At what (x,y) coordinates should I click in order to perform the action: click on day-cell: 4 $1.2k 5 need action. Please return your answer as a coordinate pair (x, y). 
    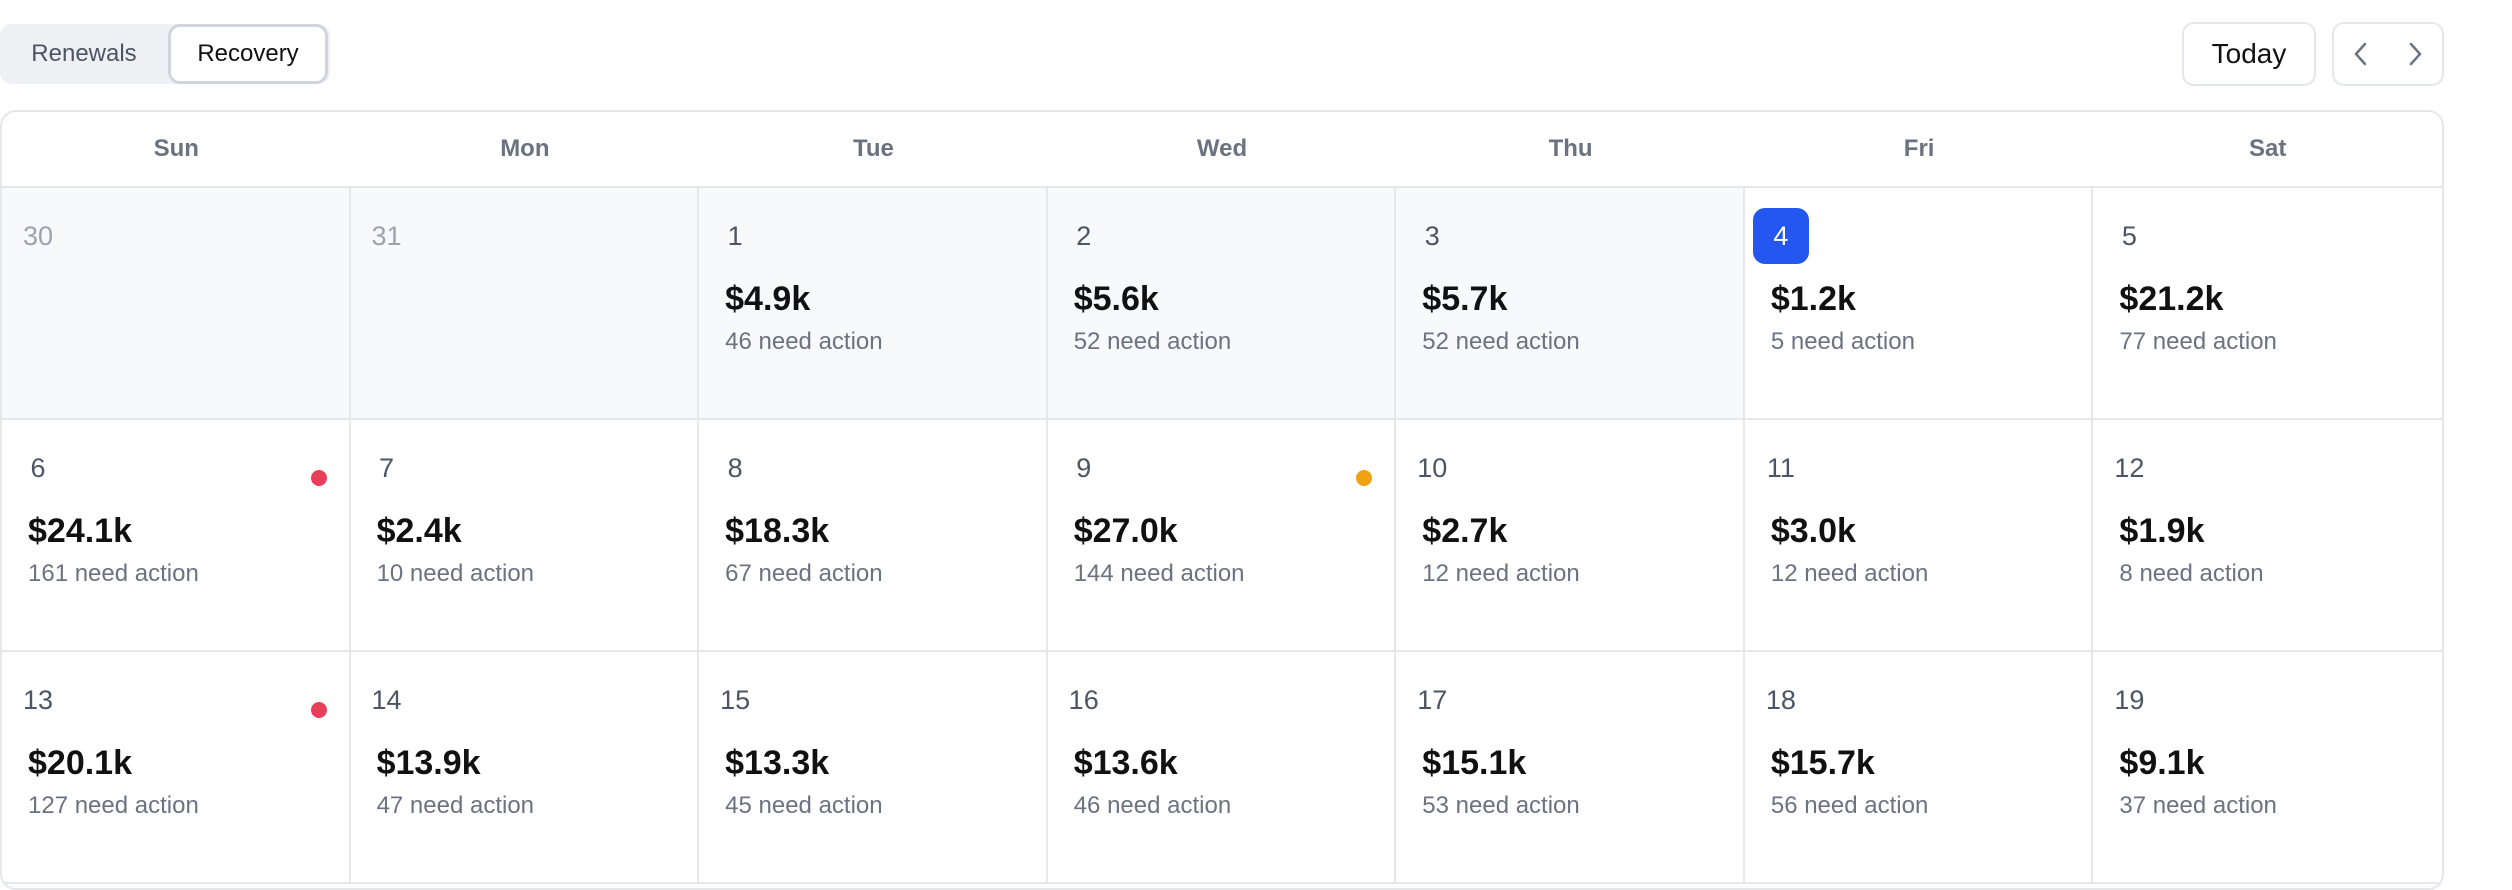
    Looking at the image, I should click on (1919, 304).